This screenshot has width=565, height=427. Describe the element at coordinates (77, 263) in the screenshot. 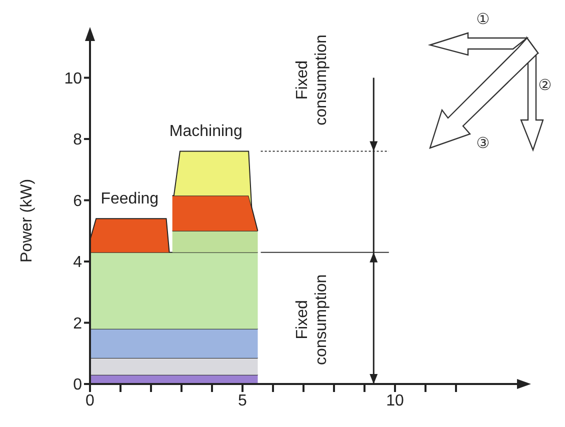

I see `y-tick-label: 4` at that location.